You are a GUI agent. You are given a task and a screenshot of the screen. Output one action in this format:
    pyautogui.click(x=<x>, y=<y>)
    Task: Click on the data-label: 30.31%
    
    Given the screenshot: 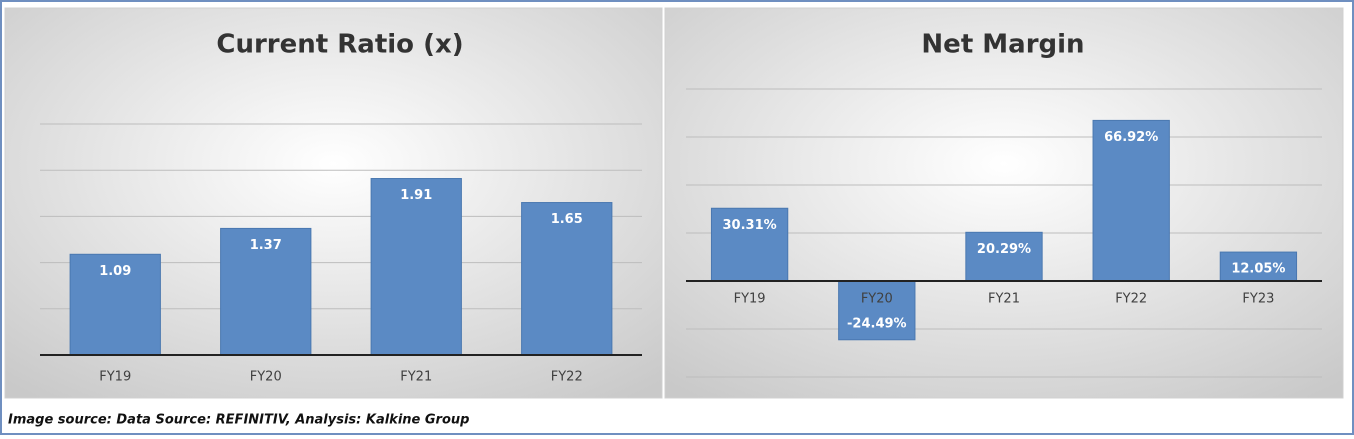 What is the action you would take?
    pyautogui.click(x=750, y=225)
    